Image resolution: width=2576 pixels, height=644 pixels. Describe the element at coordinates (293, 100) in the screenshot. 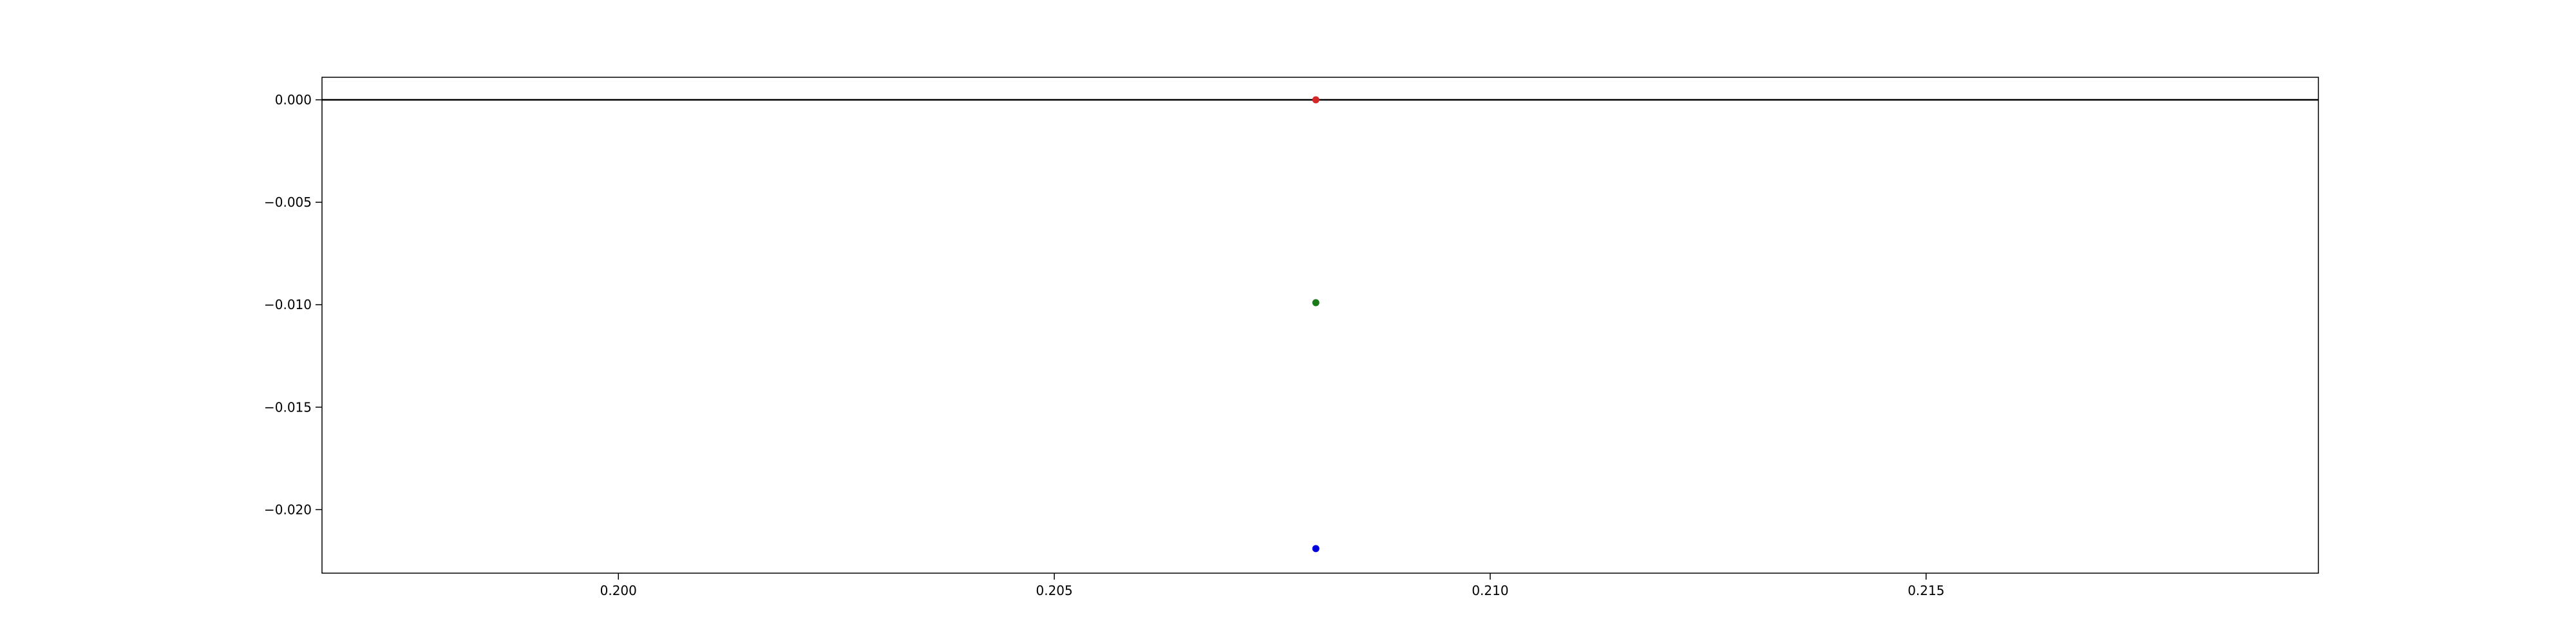

I see `y-tick-label: 0.000` at that location.